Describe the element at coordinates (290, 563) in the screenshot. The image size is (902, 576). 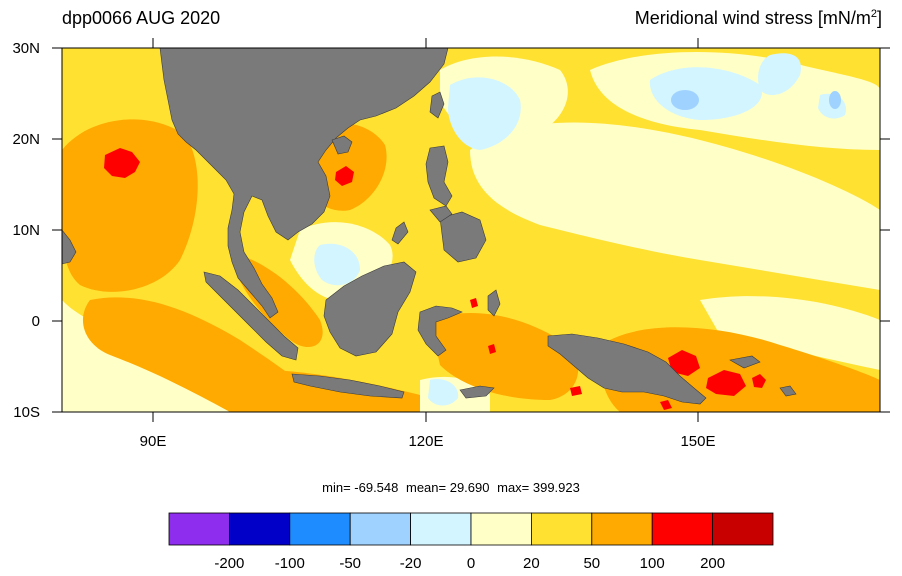
I see `colorbar-label: -100` at that location.